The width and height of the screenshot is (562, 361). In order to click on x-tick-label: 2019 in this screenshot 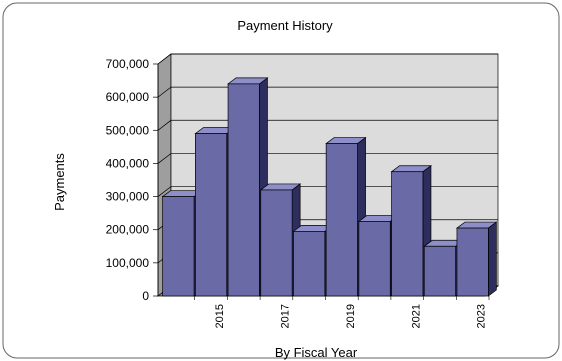, I will do `click(351, 316)`.